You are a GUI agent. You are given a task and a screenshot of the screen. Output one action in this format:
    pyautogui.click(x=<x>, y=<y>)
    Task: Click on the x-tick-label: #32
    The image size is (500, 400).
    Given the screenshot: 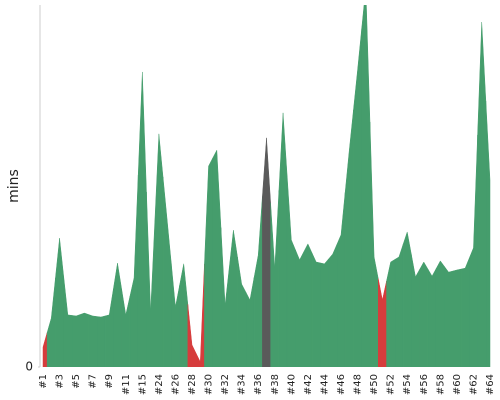 What is the action you would take?
    pyautogui.click(x=225, y=384)
    